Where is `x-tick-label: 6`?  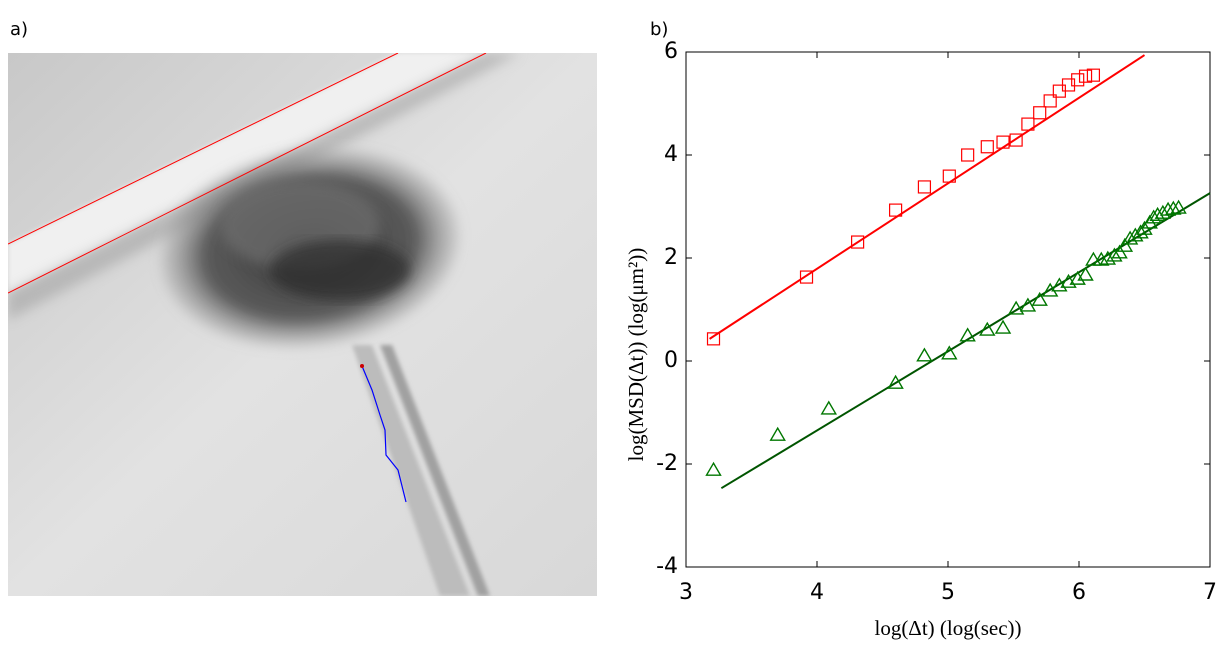
x-tick-label: 6 is located at coordinates (1079, 592).